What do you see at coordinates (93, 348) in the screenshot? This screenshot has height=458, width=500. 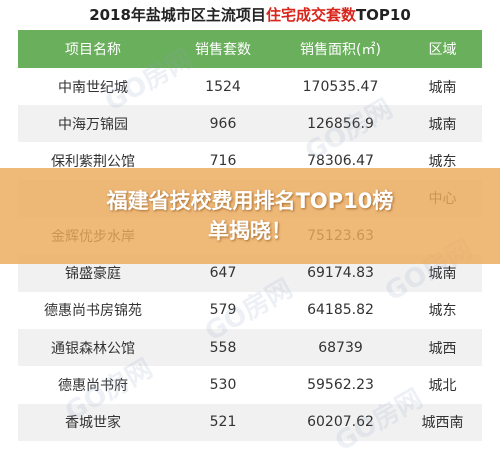 I see `table-cell: 通银森林公馆` at bounding box center [93, 348].